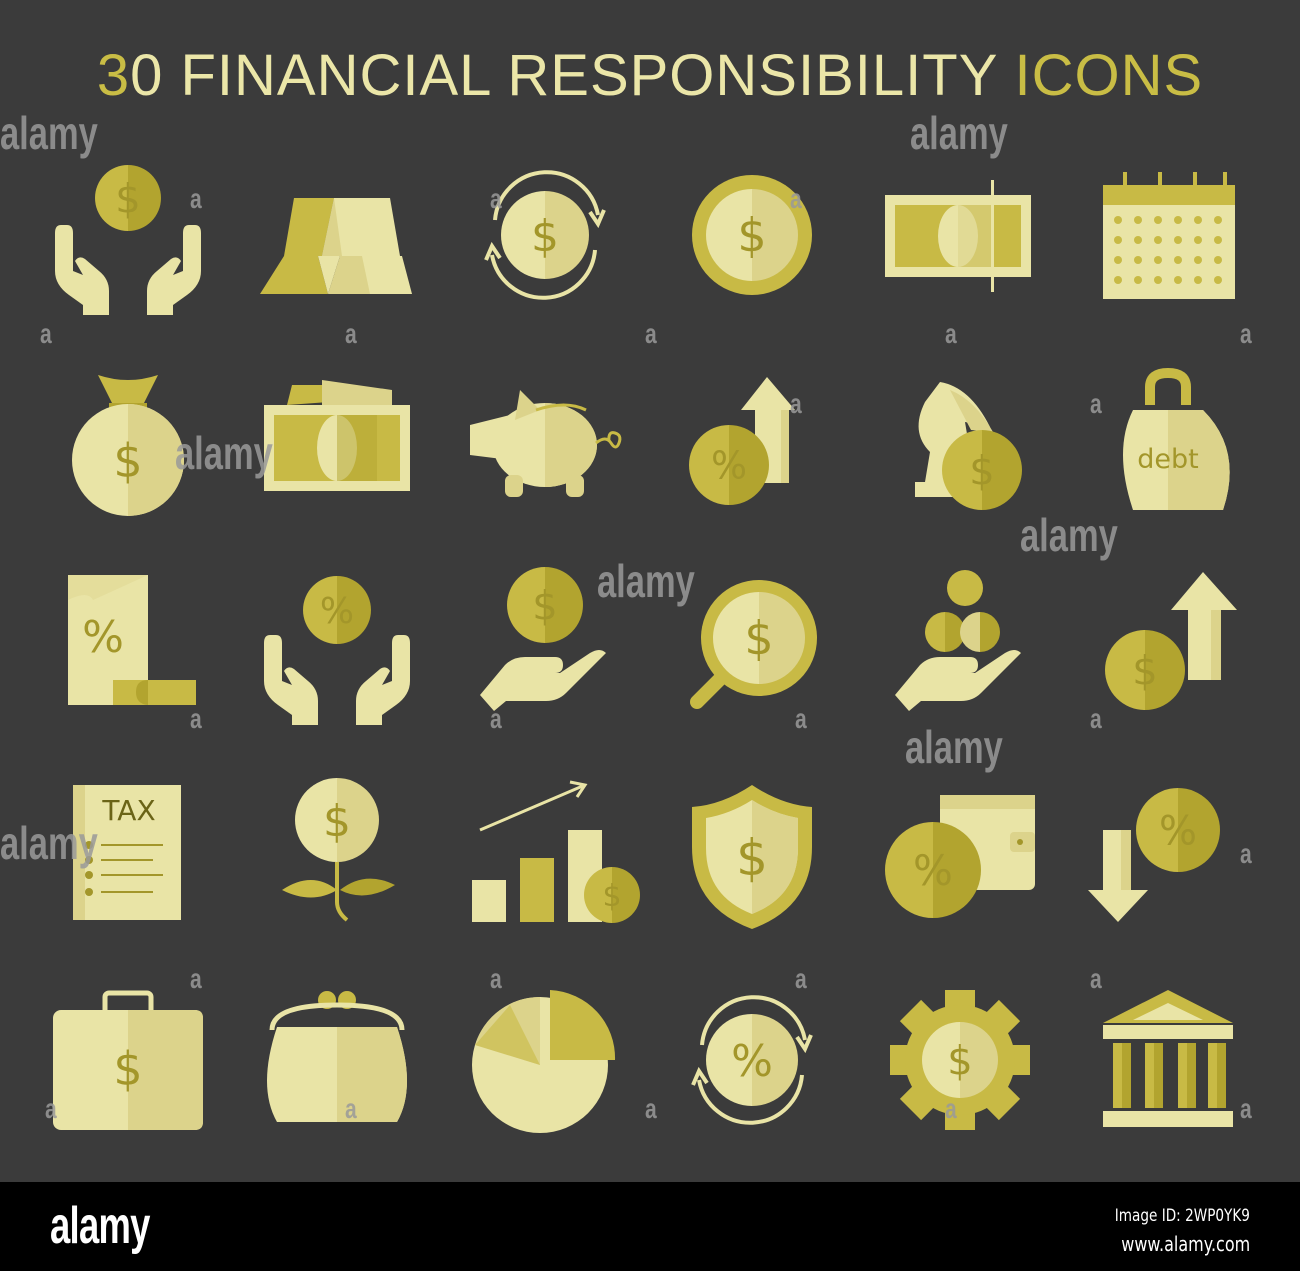 Image resolution: width=1300 pixels, height=1271 pixels. I want to click on hand-coin-icon: $, so click(545, 643).